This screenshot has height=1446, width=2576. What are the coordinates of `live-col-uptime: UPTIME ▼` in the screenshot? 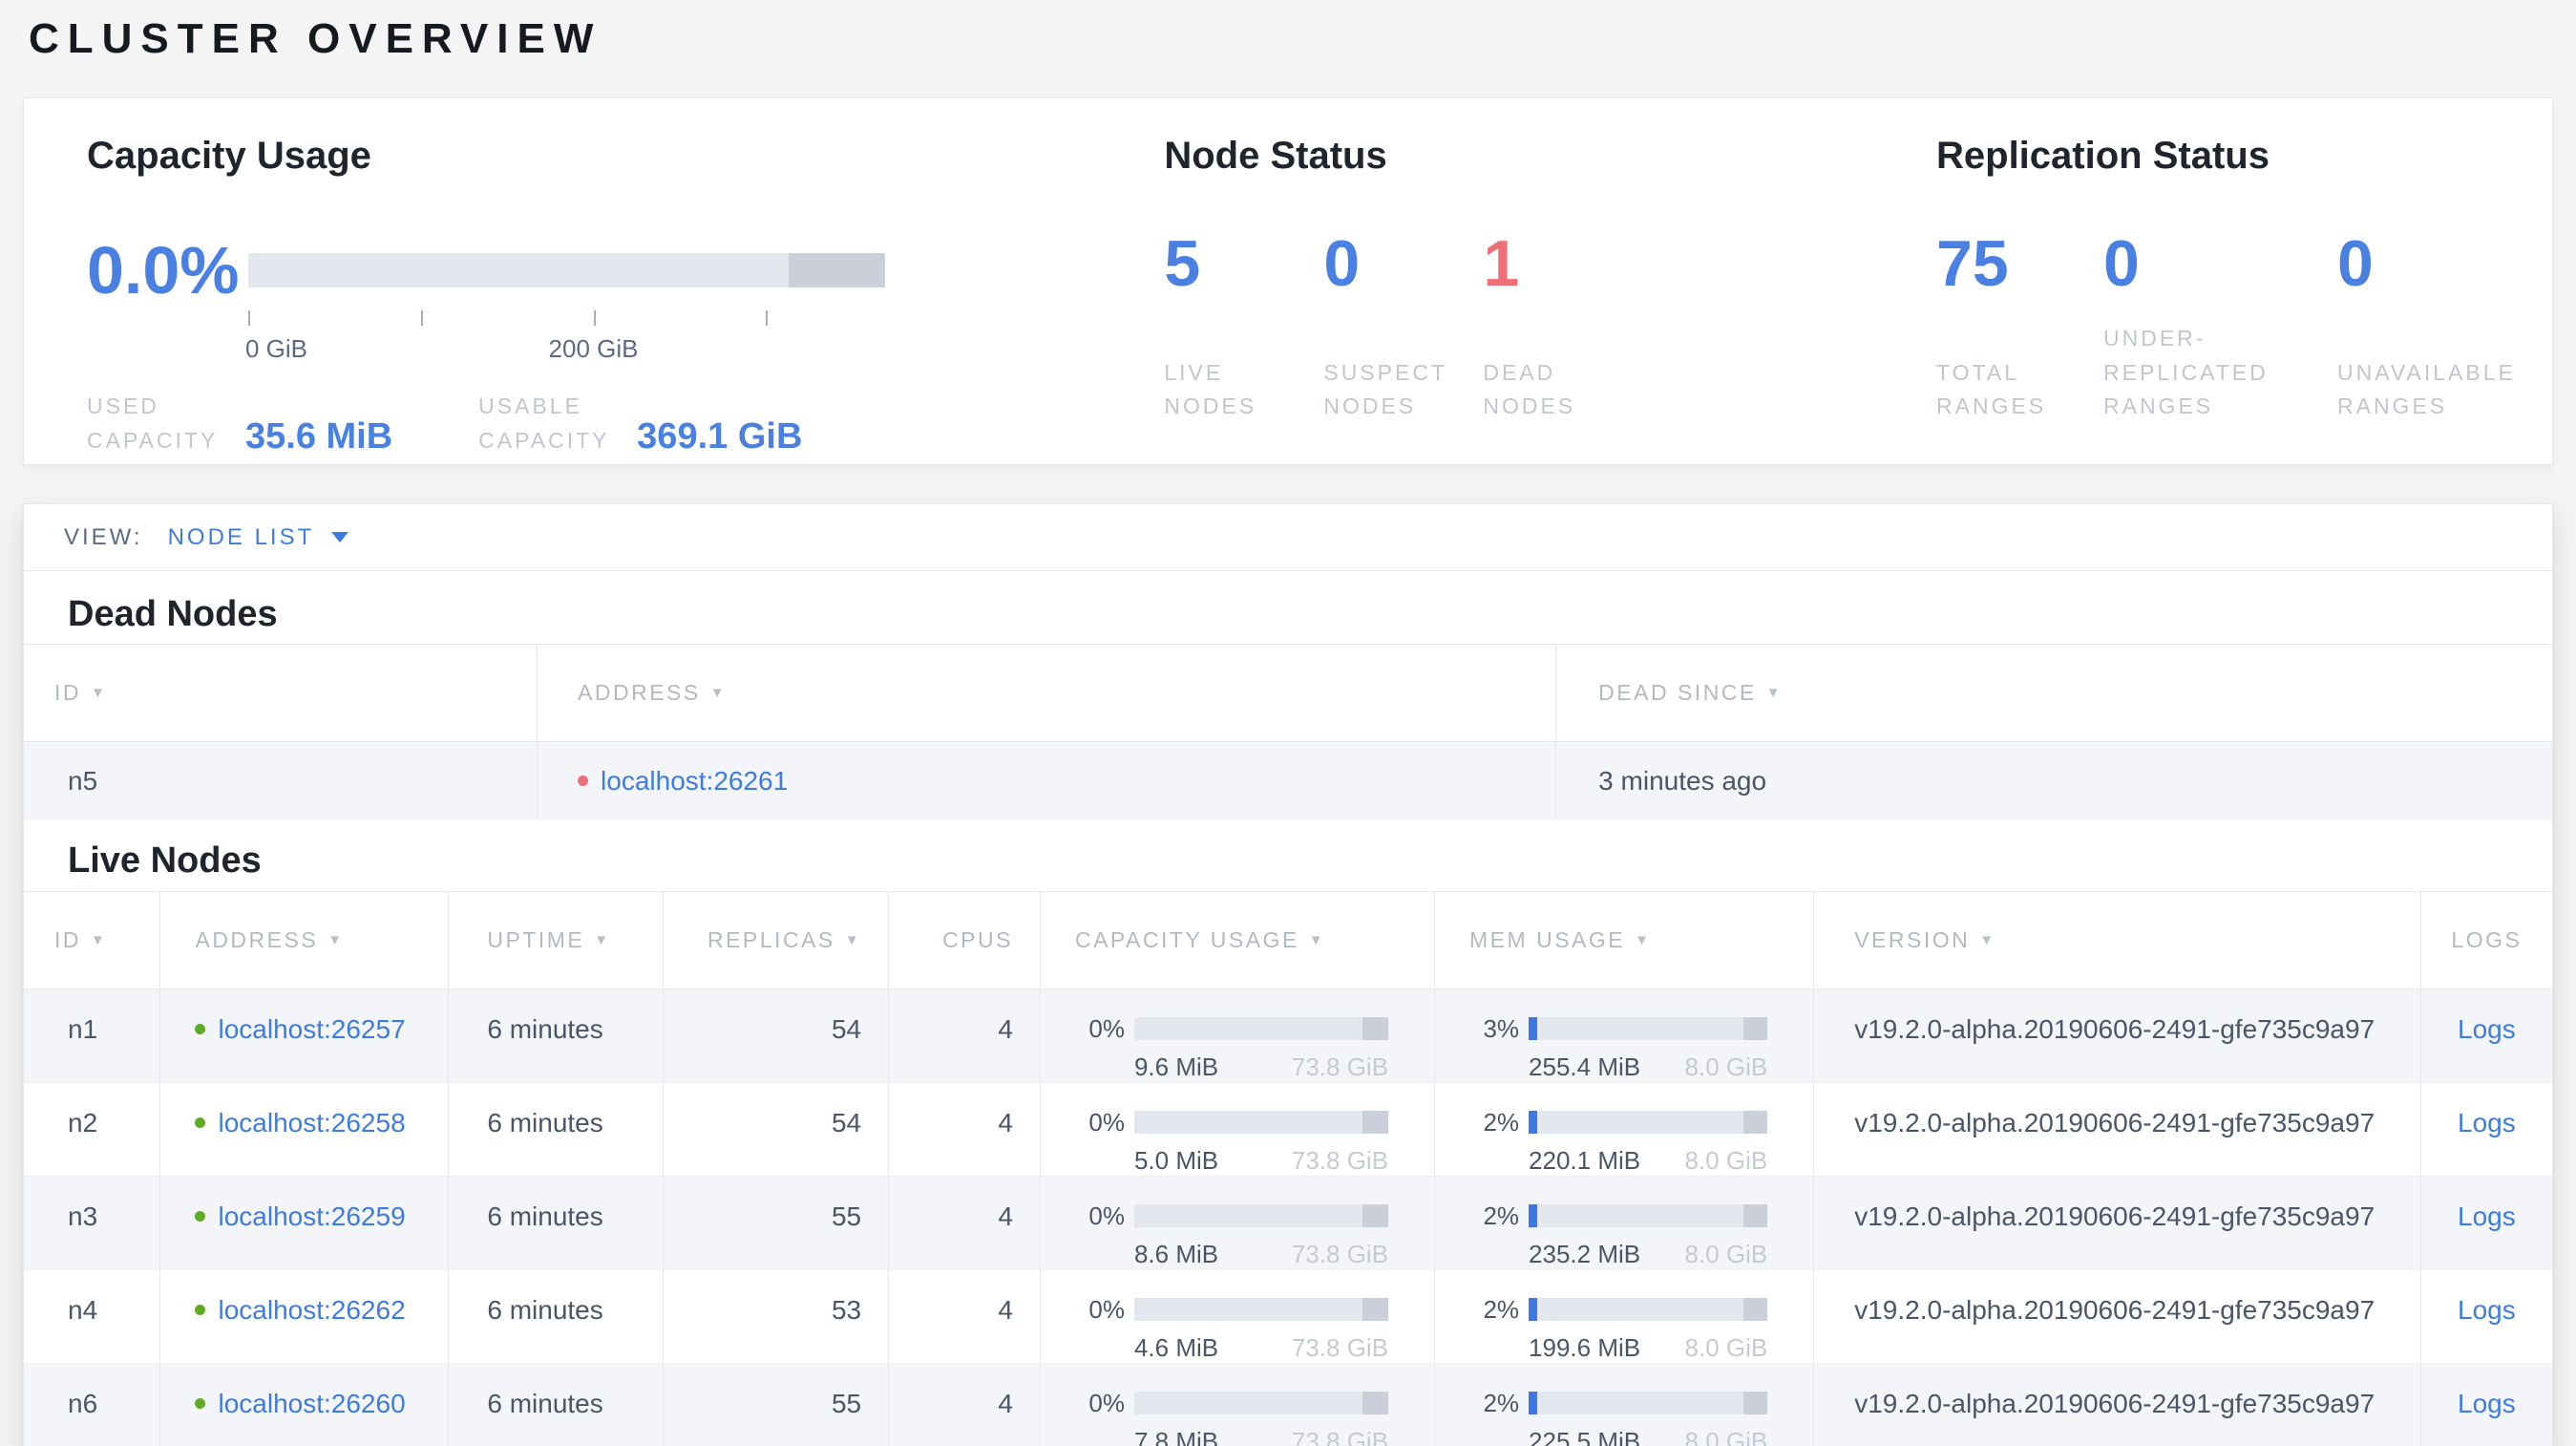 It's located at (556, 939).